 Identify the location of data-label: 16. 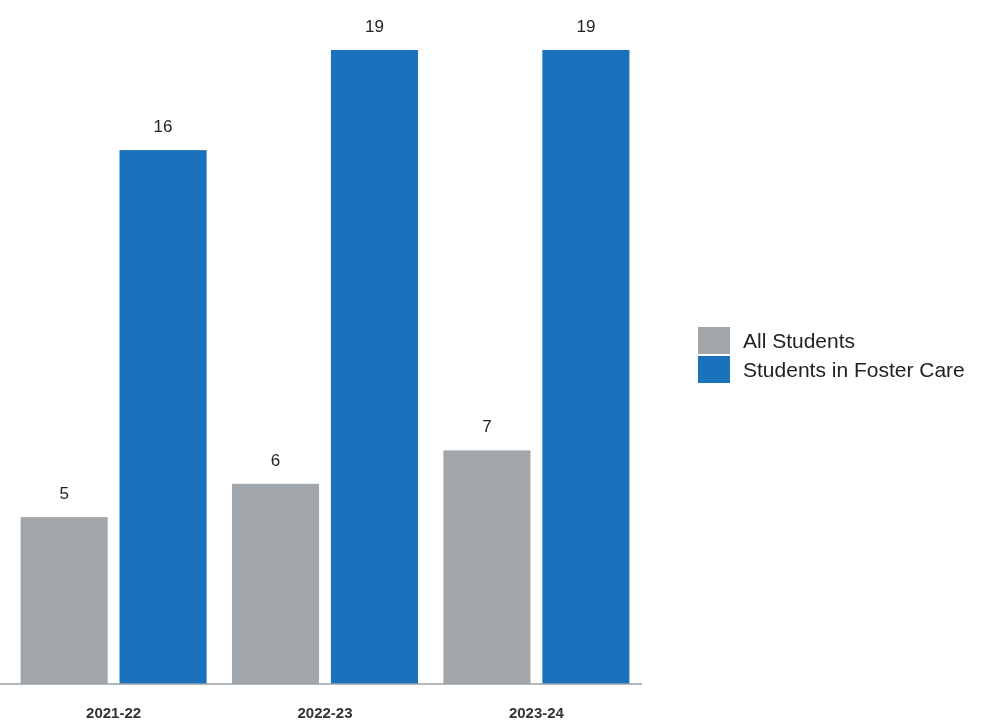
(163, 127).